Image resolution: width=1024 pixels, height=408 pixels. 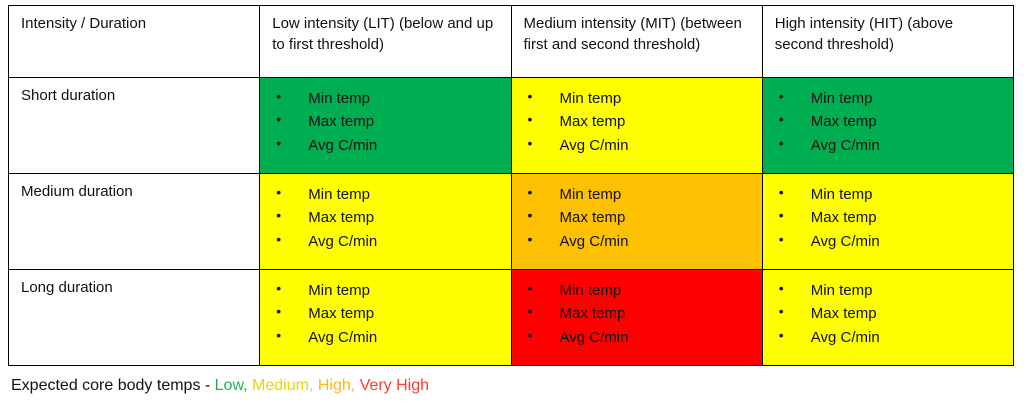 I want to click on matrix-cell-long-low: Min temp Max temp Avg C/min, so click(x=385, y=317).